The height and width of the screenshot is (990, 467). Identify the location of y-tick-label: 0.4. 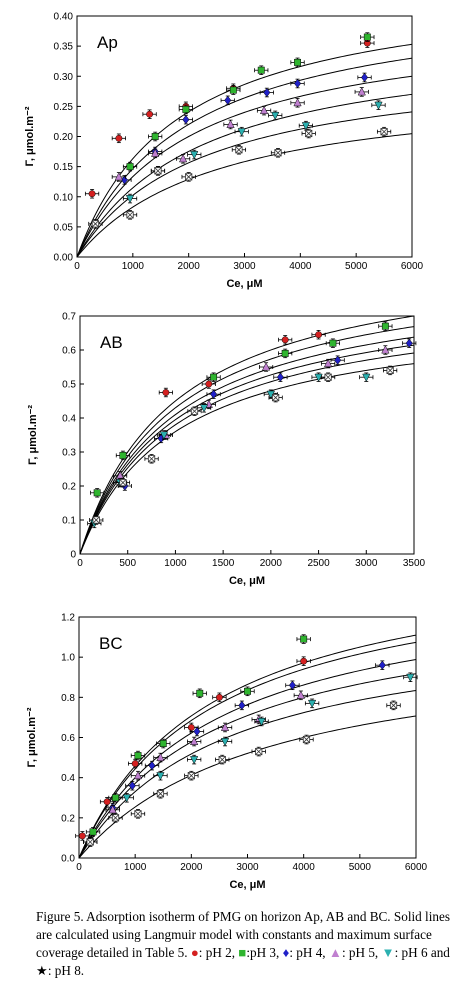
(69, 419).